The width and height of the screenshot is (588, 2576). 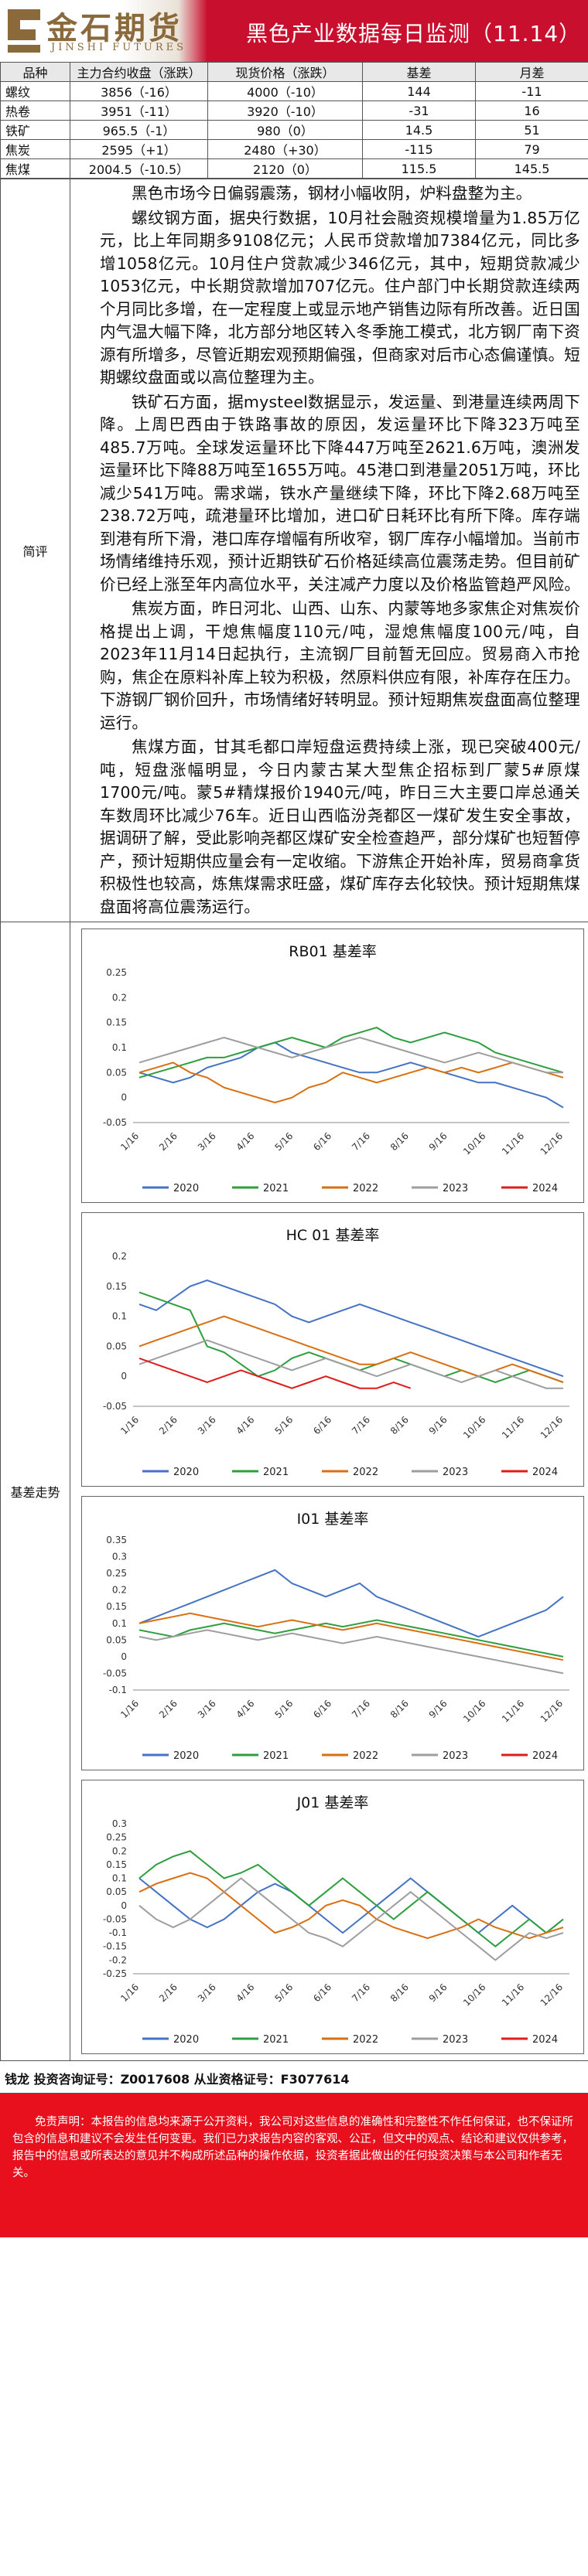 What do you see at coordinates (332, 1519) in the screenshot?
I see `chart-title: I01 基差率` at bounding box center [332, 1519].